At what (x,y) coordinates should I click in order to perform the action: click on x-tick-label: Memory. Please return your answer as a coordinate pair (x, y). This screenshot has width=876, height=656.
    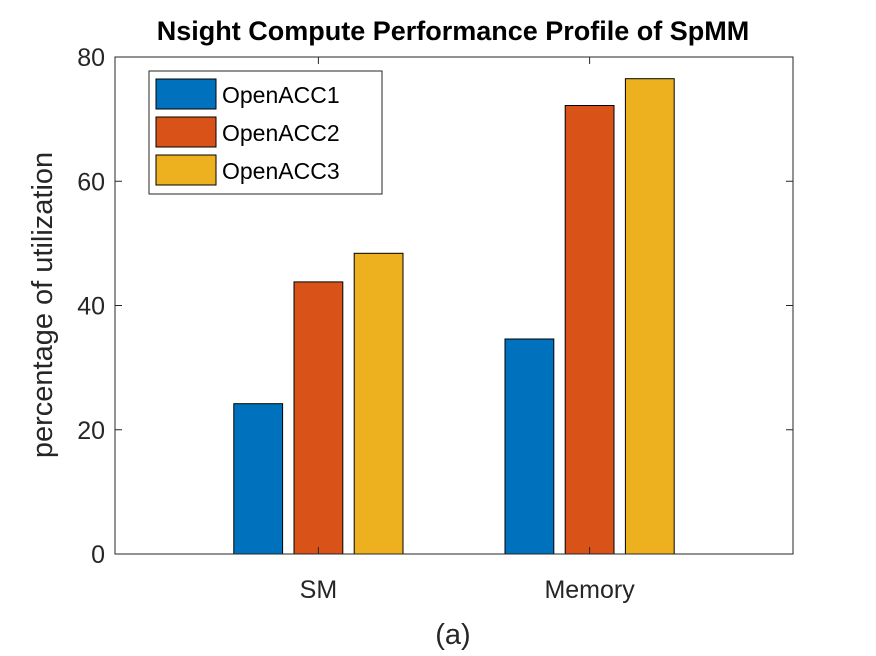
    Looking at the image, I should click on (589, 590).